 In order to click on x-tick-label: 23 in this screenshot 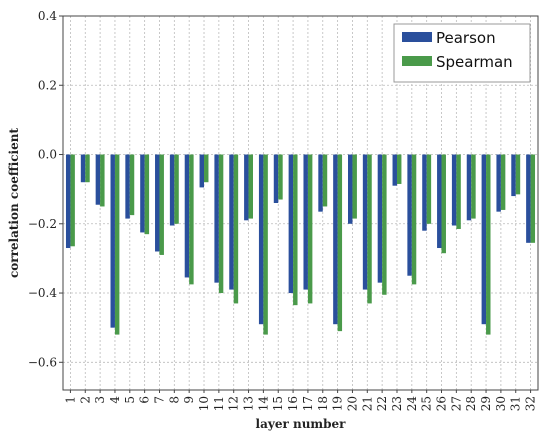, I will do `click(397, 403)`.